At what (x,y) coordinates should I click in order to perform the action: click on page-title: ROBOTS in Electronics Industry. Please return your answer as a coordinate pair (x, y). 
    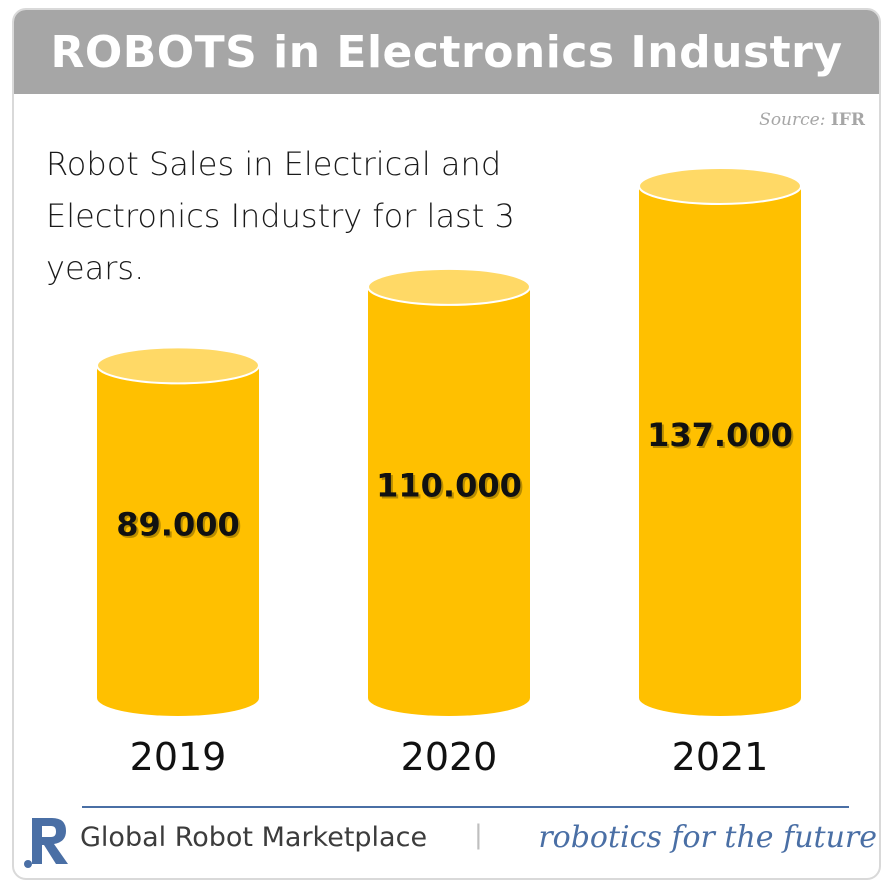
    Looking at the image, I should click on (446, 52).